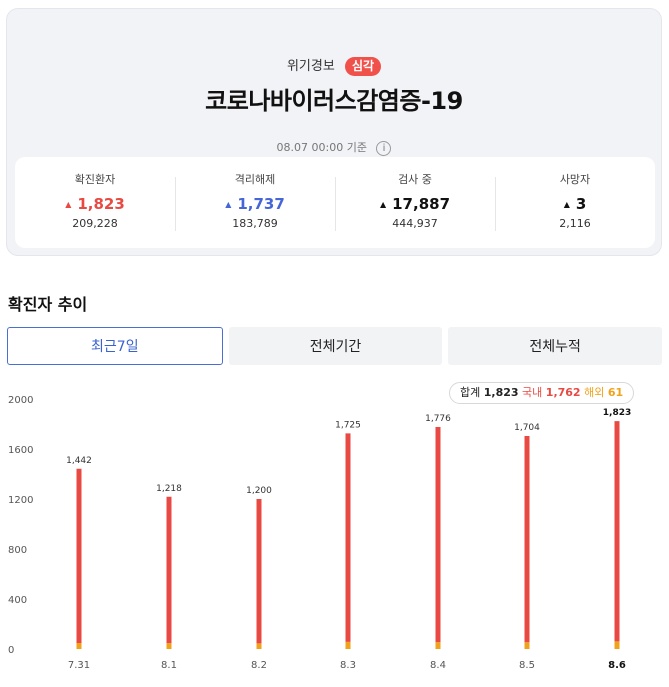  I want to click on basis-time: 08.07 00:00 기준 i, so click(334, 147).